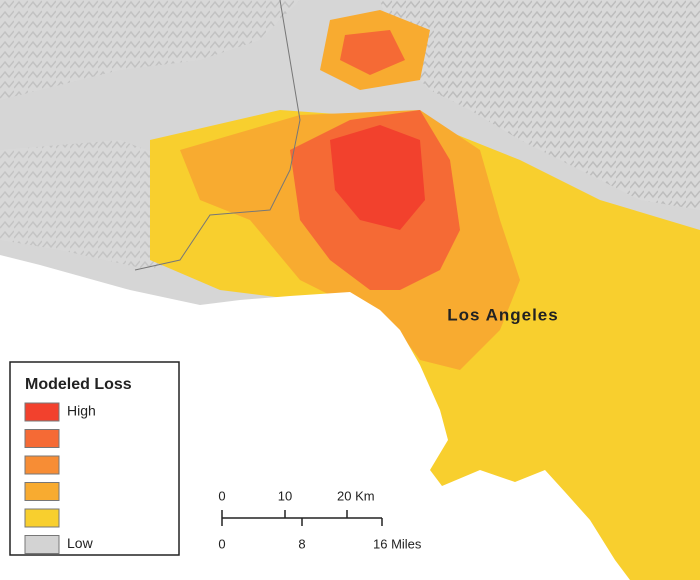  What do you see at coordinates (217, 135) in the screenshot?
I see `boundary` at bounding box center [217, 135].